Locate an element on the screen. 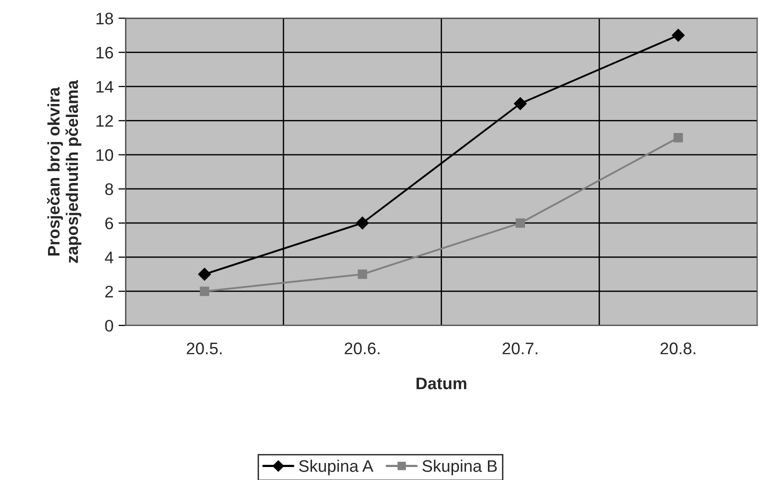 This screenshot has width=761, height=480. y-tick-label: 2 is located at coordinates (109, 292).